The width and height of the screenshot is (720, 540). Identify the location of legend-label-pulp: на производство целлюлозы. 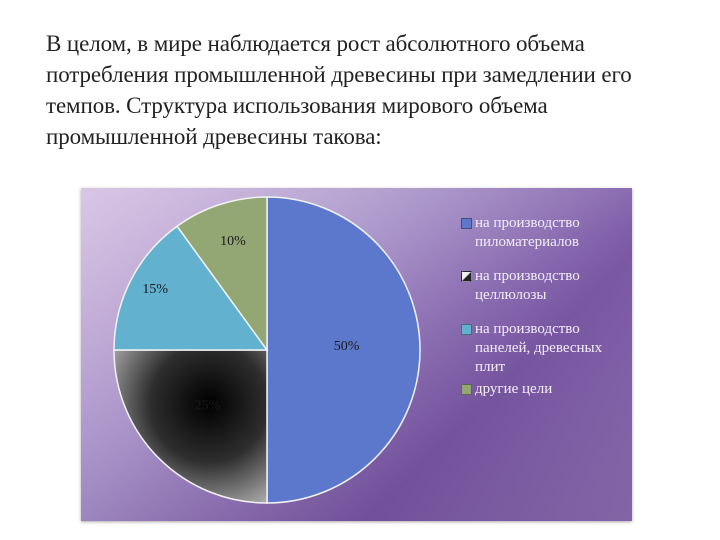
(527, 285).